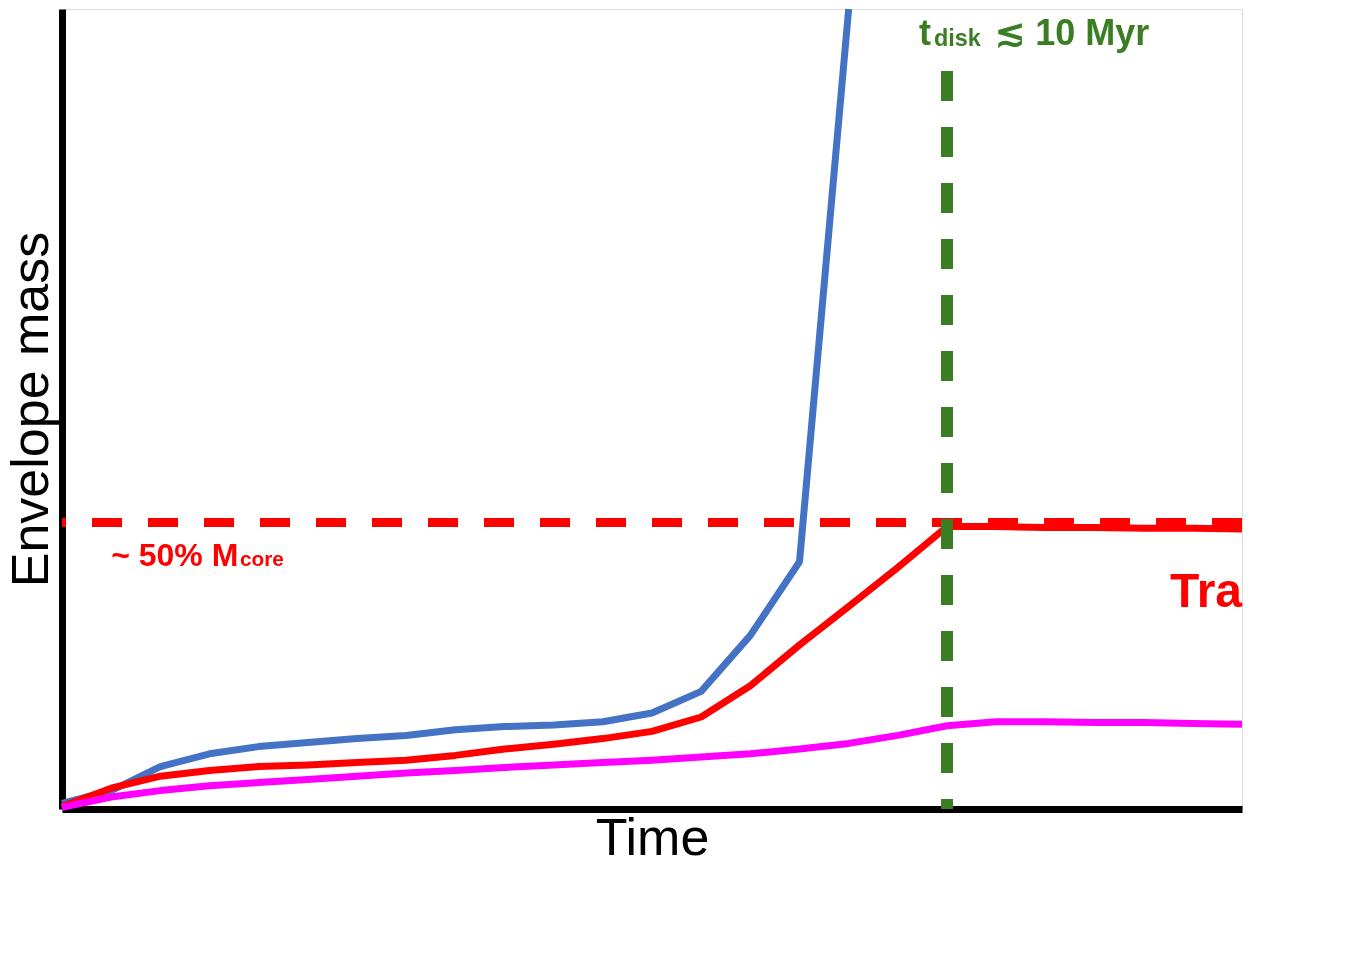  I want to click on ref-line-label: ~ 50% Mcore, so click(197, 554).